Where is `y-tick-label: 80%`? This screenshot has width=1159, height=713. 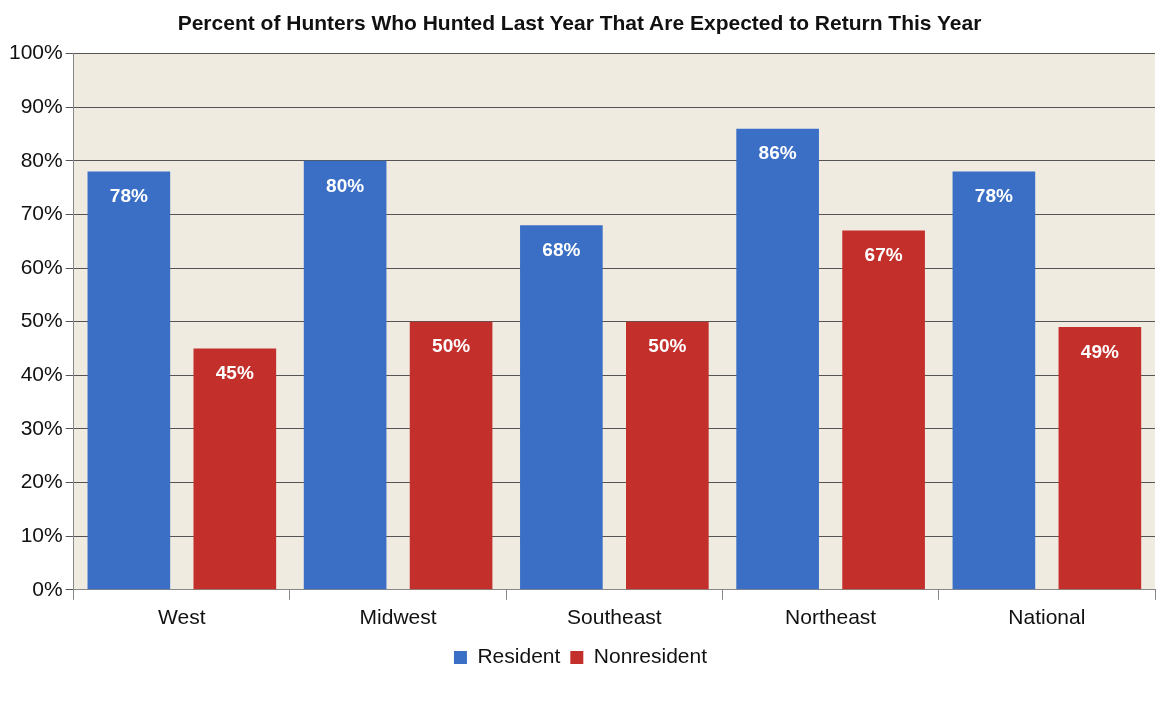 y-tick-label: 80% is located at coordinates (41, 159).